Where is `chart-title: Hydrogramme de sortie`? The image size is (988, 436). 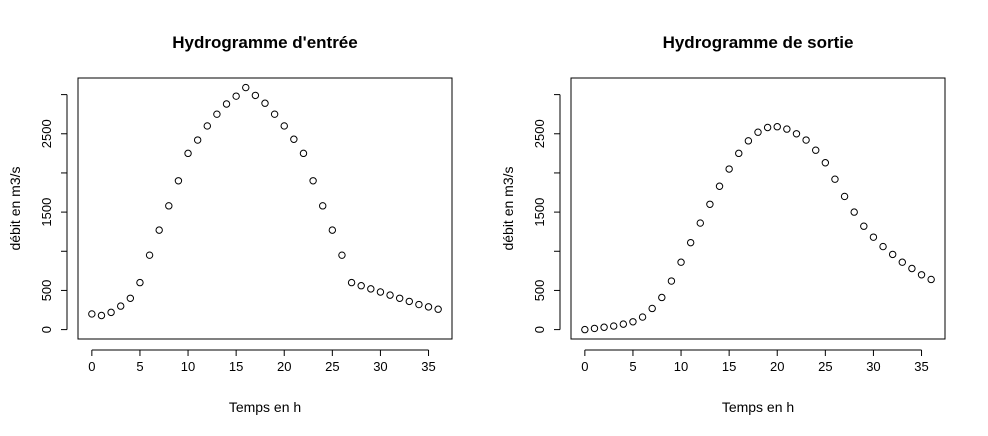 chart-title: Hydrogramme de sortie is located at coordinates (758, 42).